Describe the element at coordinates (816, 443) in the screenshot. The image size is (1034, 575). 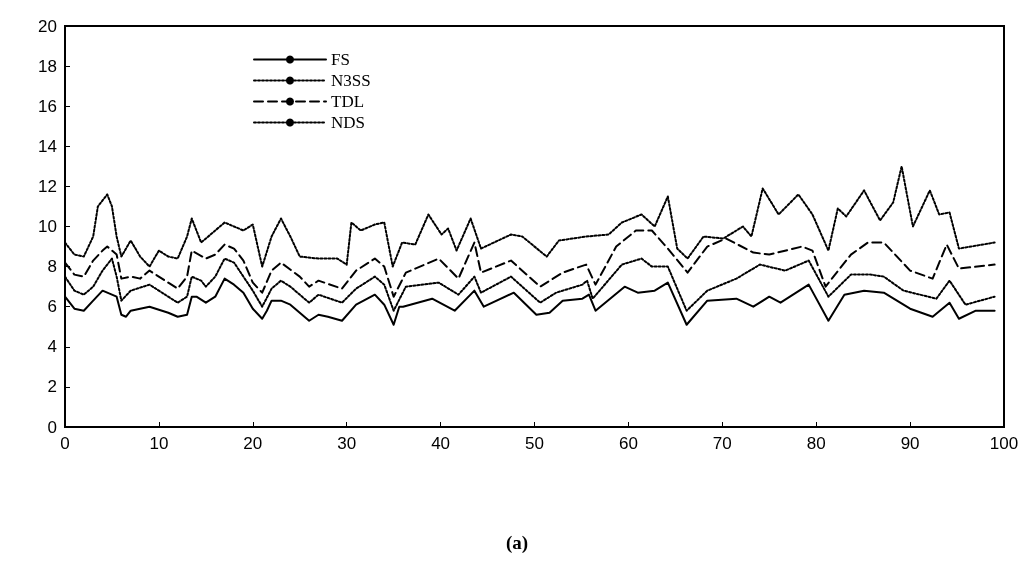
I see `x-tick-label: 80` at that location.